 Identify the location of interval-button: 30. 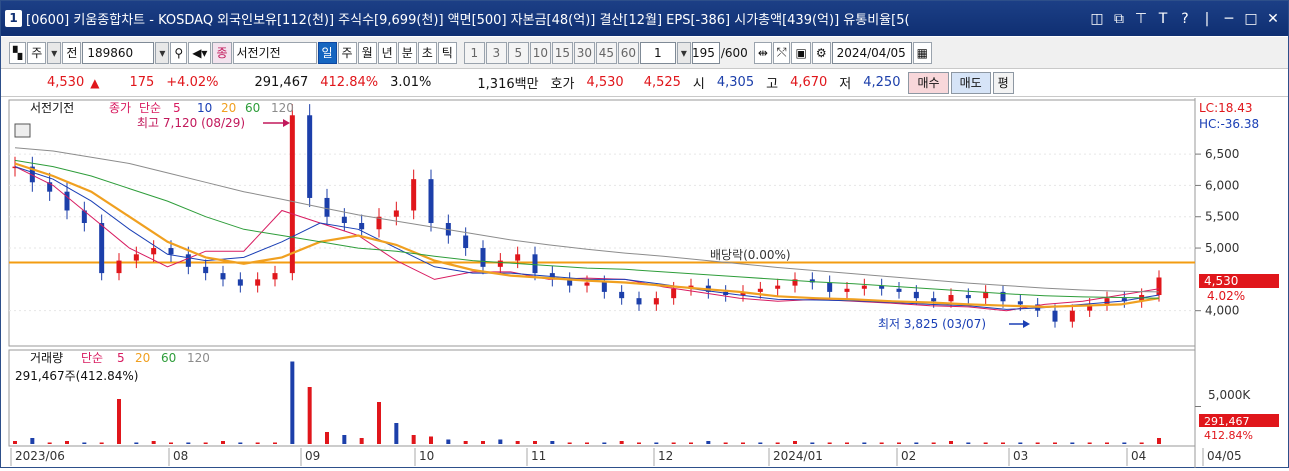
(584, 52).